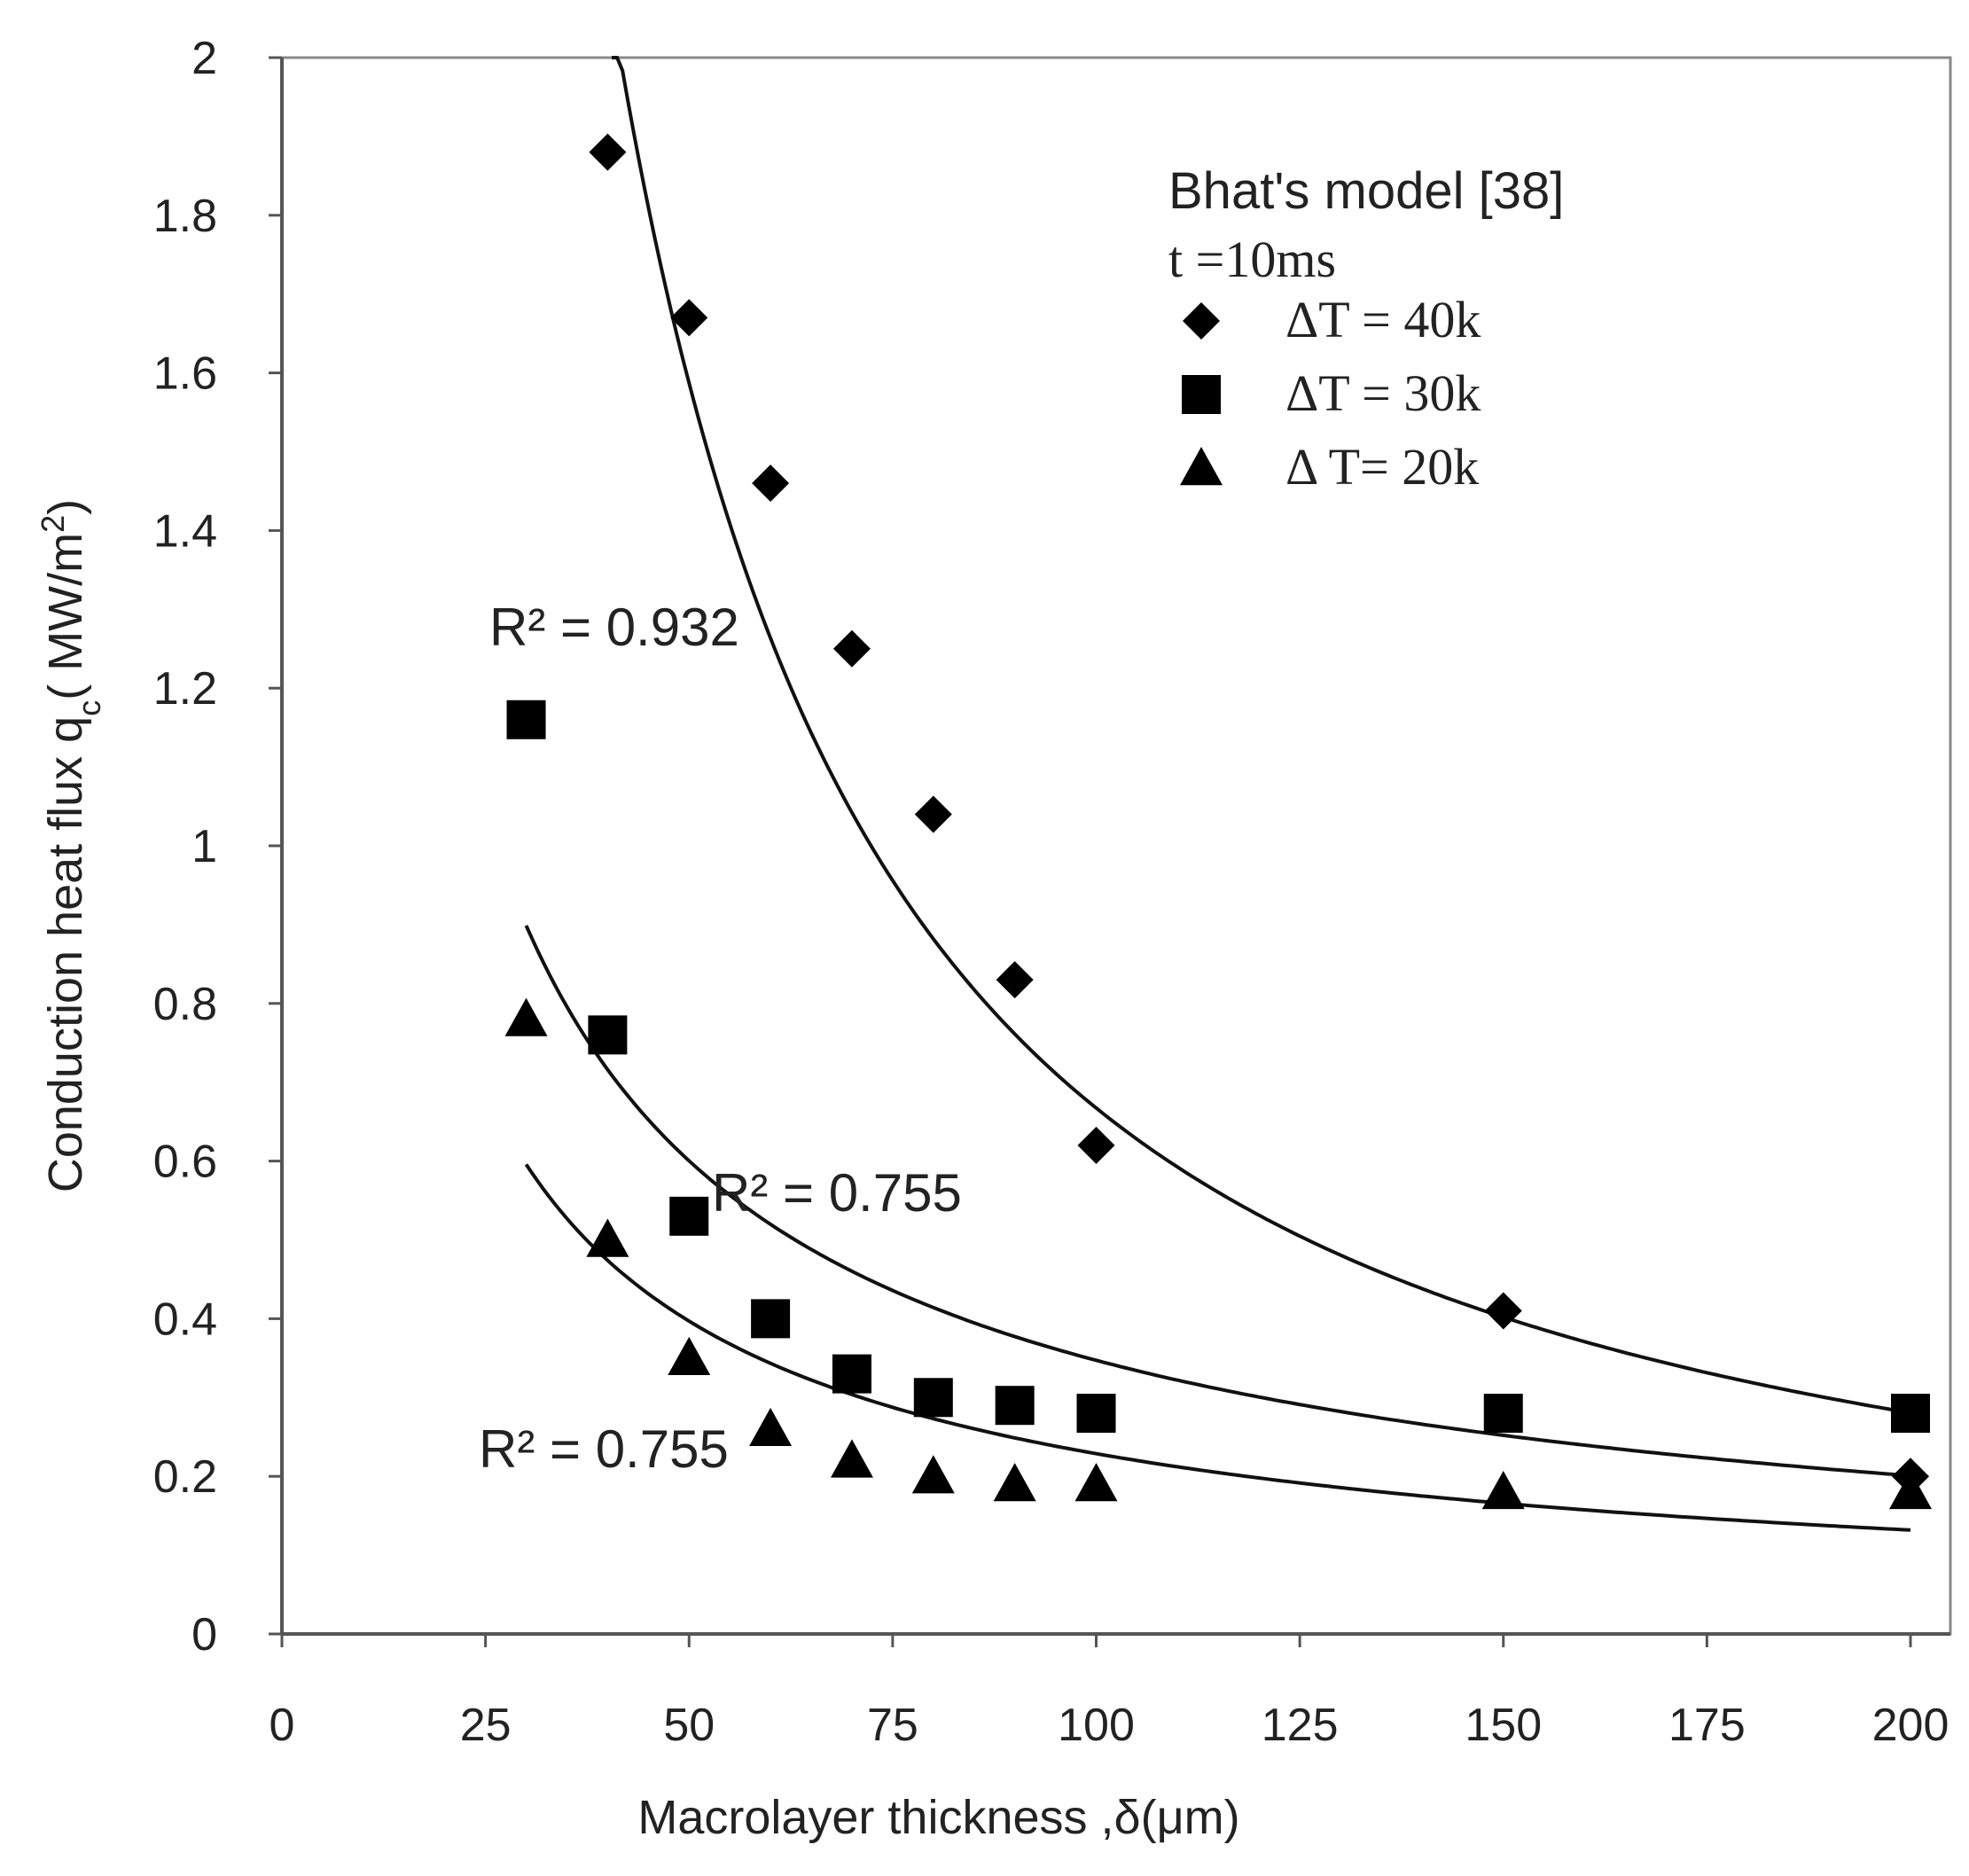  What do you see at coordinates (218, 847) in the screenshot?
I see `y-ticks: 0 0.2 0.4 0.6 0.8 1 1.2 1.4 1.6 1.8 2` at bounding box center [218, 847].